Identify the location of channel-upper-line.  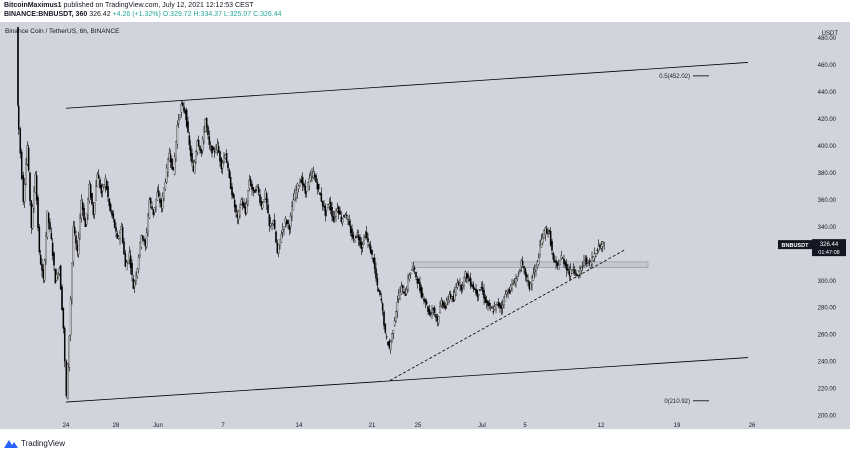
(407, 85).